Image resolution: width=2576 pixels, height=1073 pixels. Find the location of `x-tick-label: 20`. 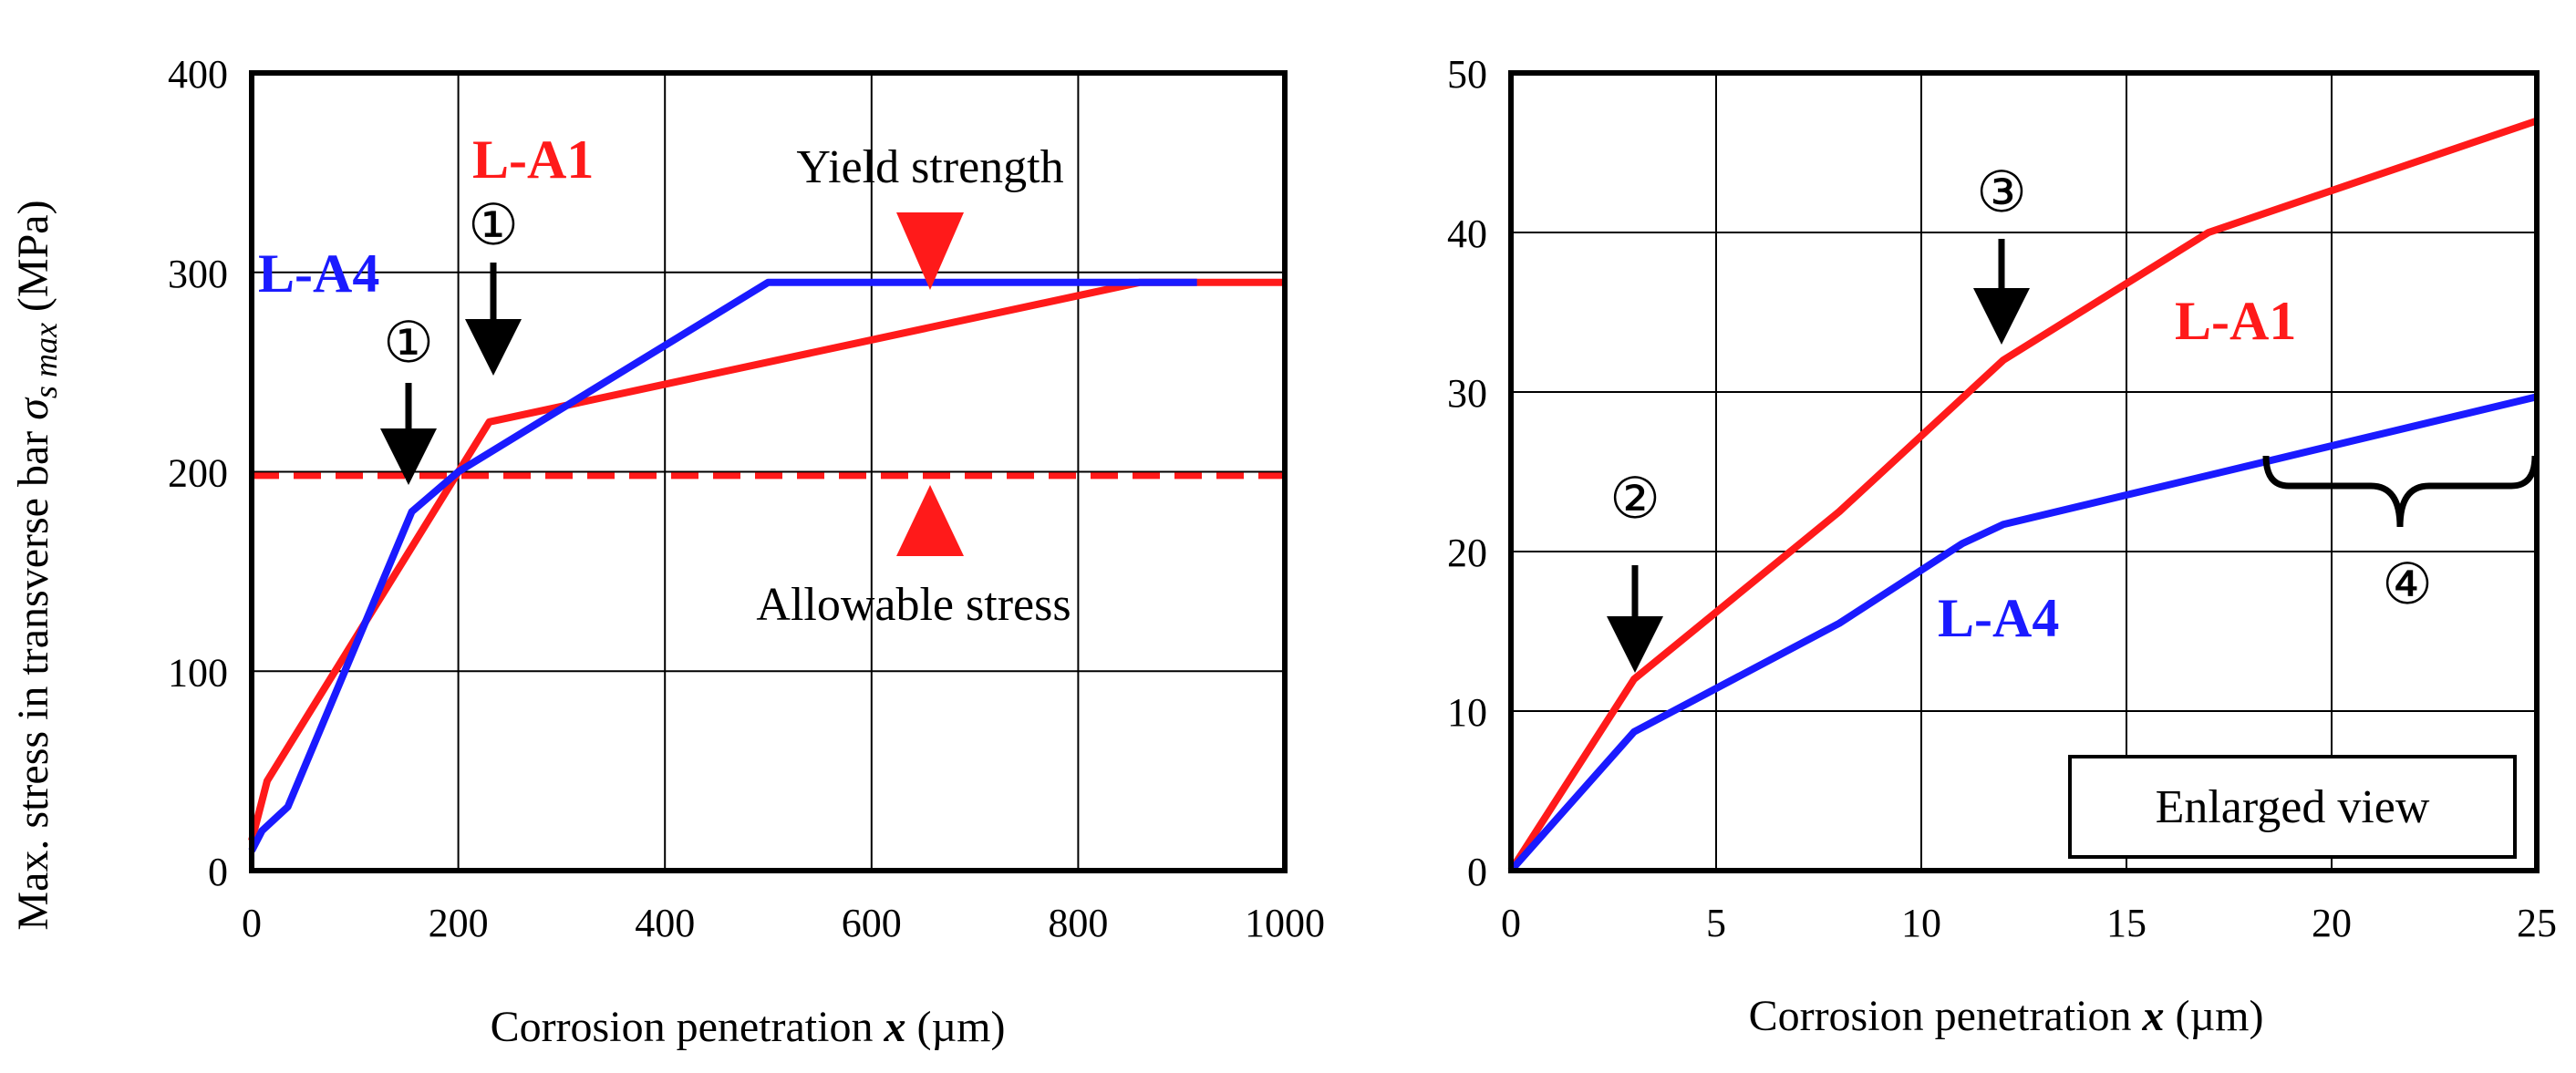

x-tick-label: 20 is located at coordinates (2332, 923).